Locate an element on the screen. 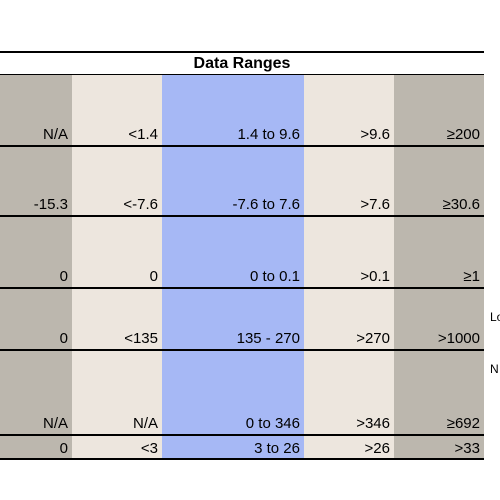 The height and width of the screenshot is (500, 500). table-cell: -7.6 to 7.6 is located at coordinates (266, 204).